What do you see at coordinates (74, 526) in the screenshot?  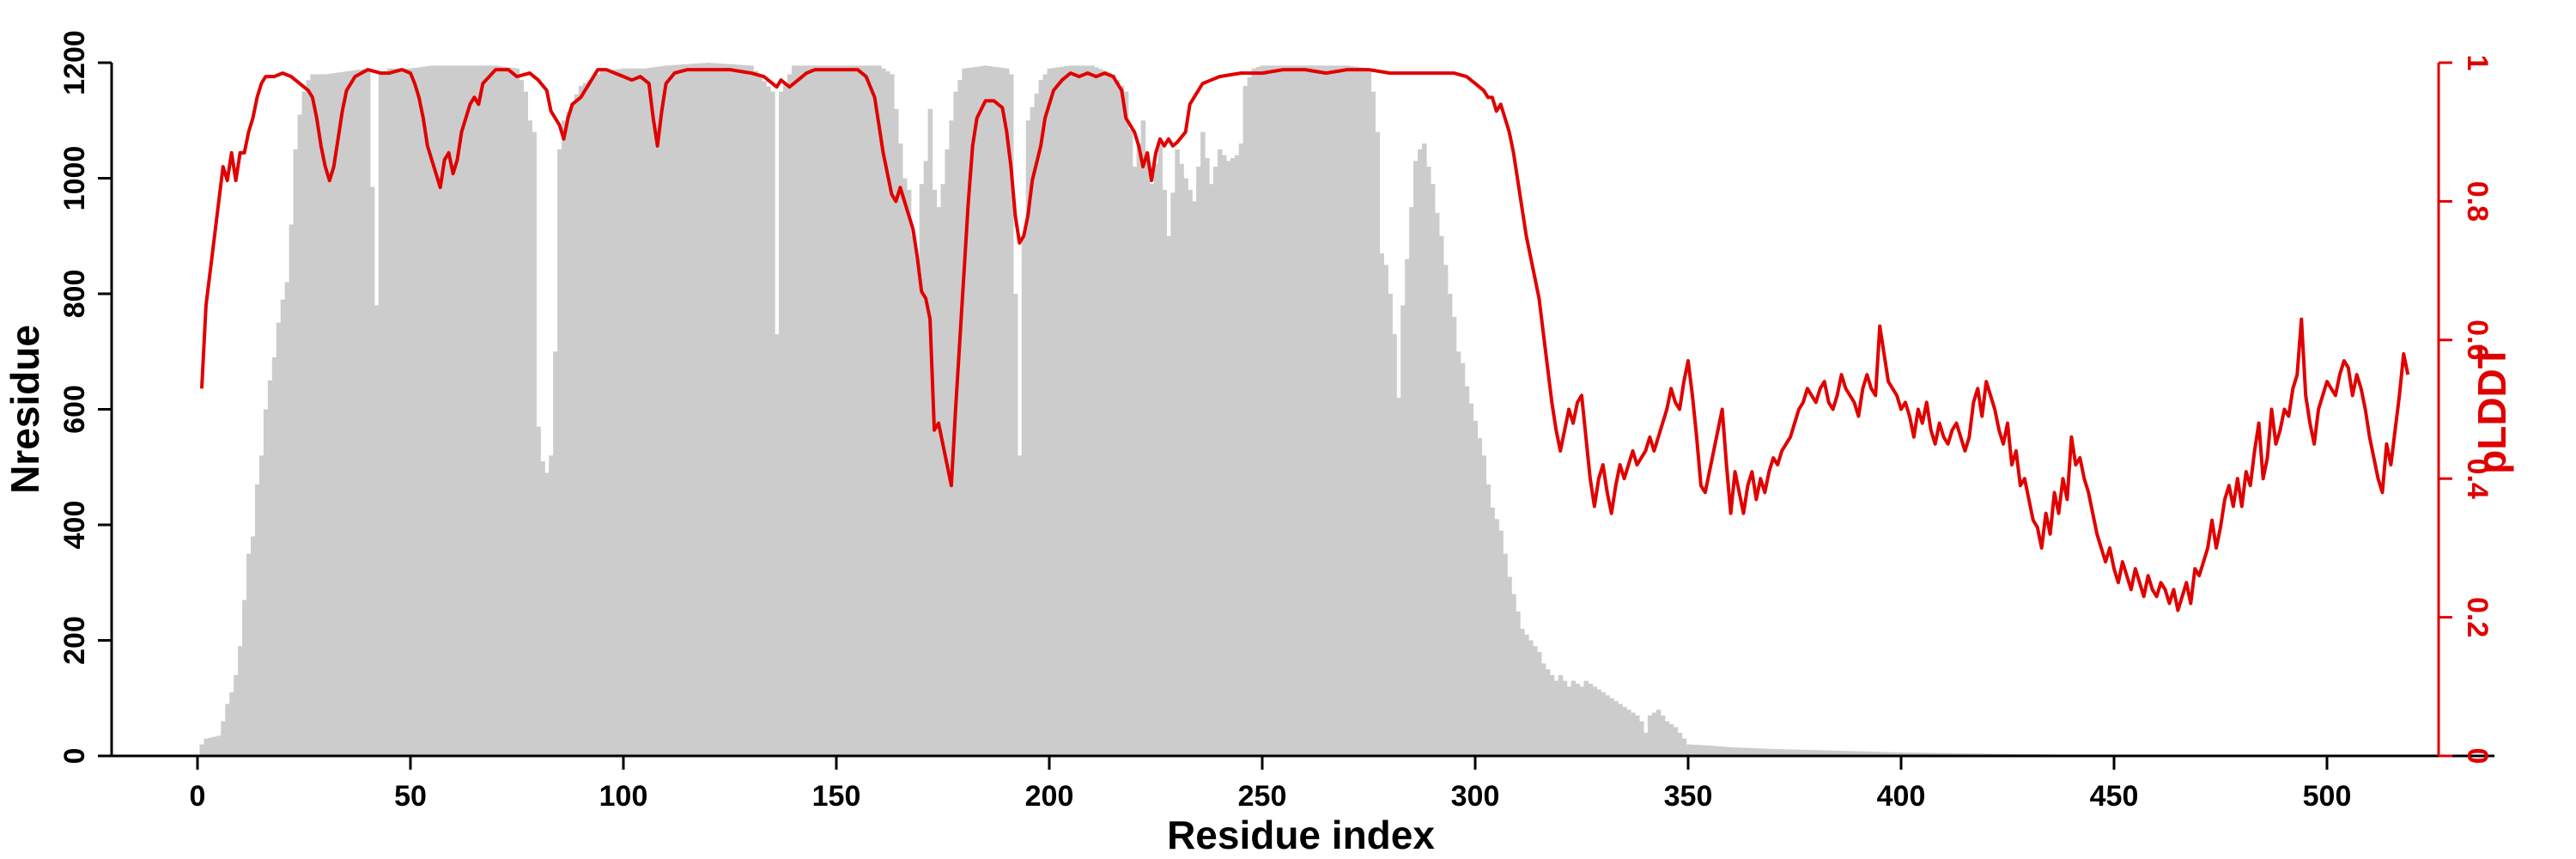 I see `y-left-tick-label: 400` at bounding box center [74, 526].